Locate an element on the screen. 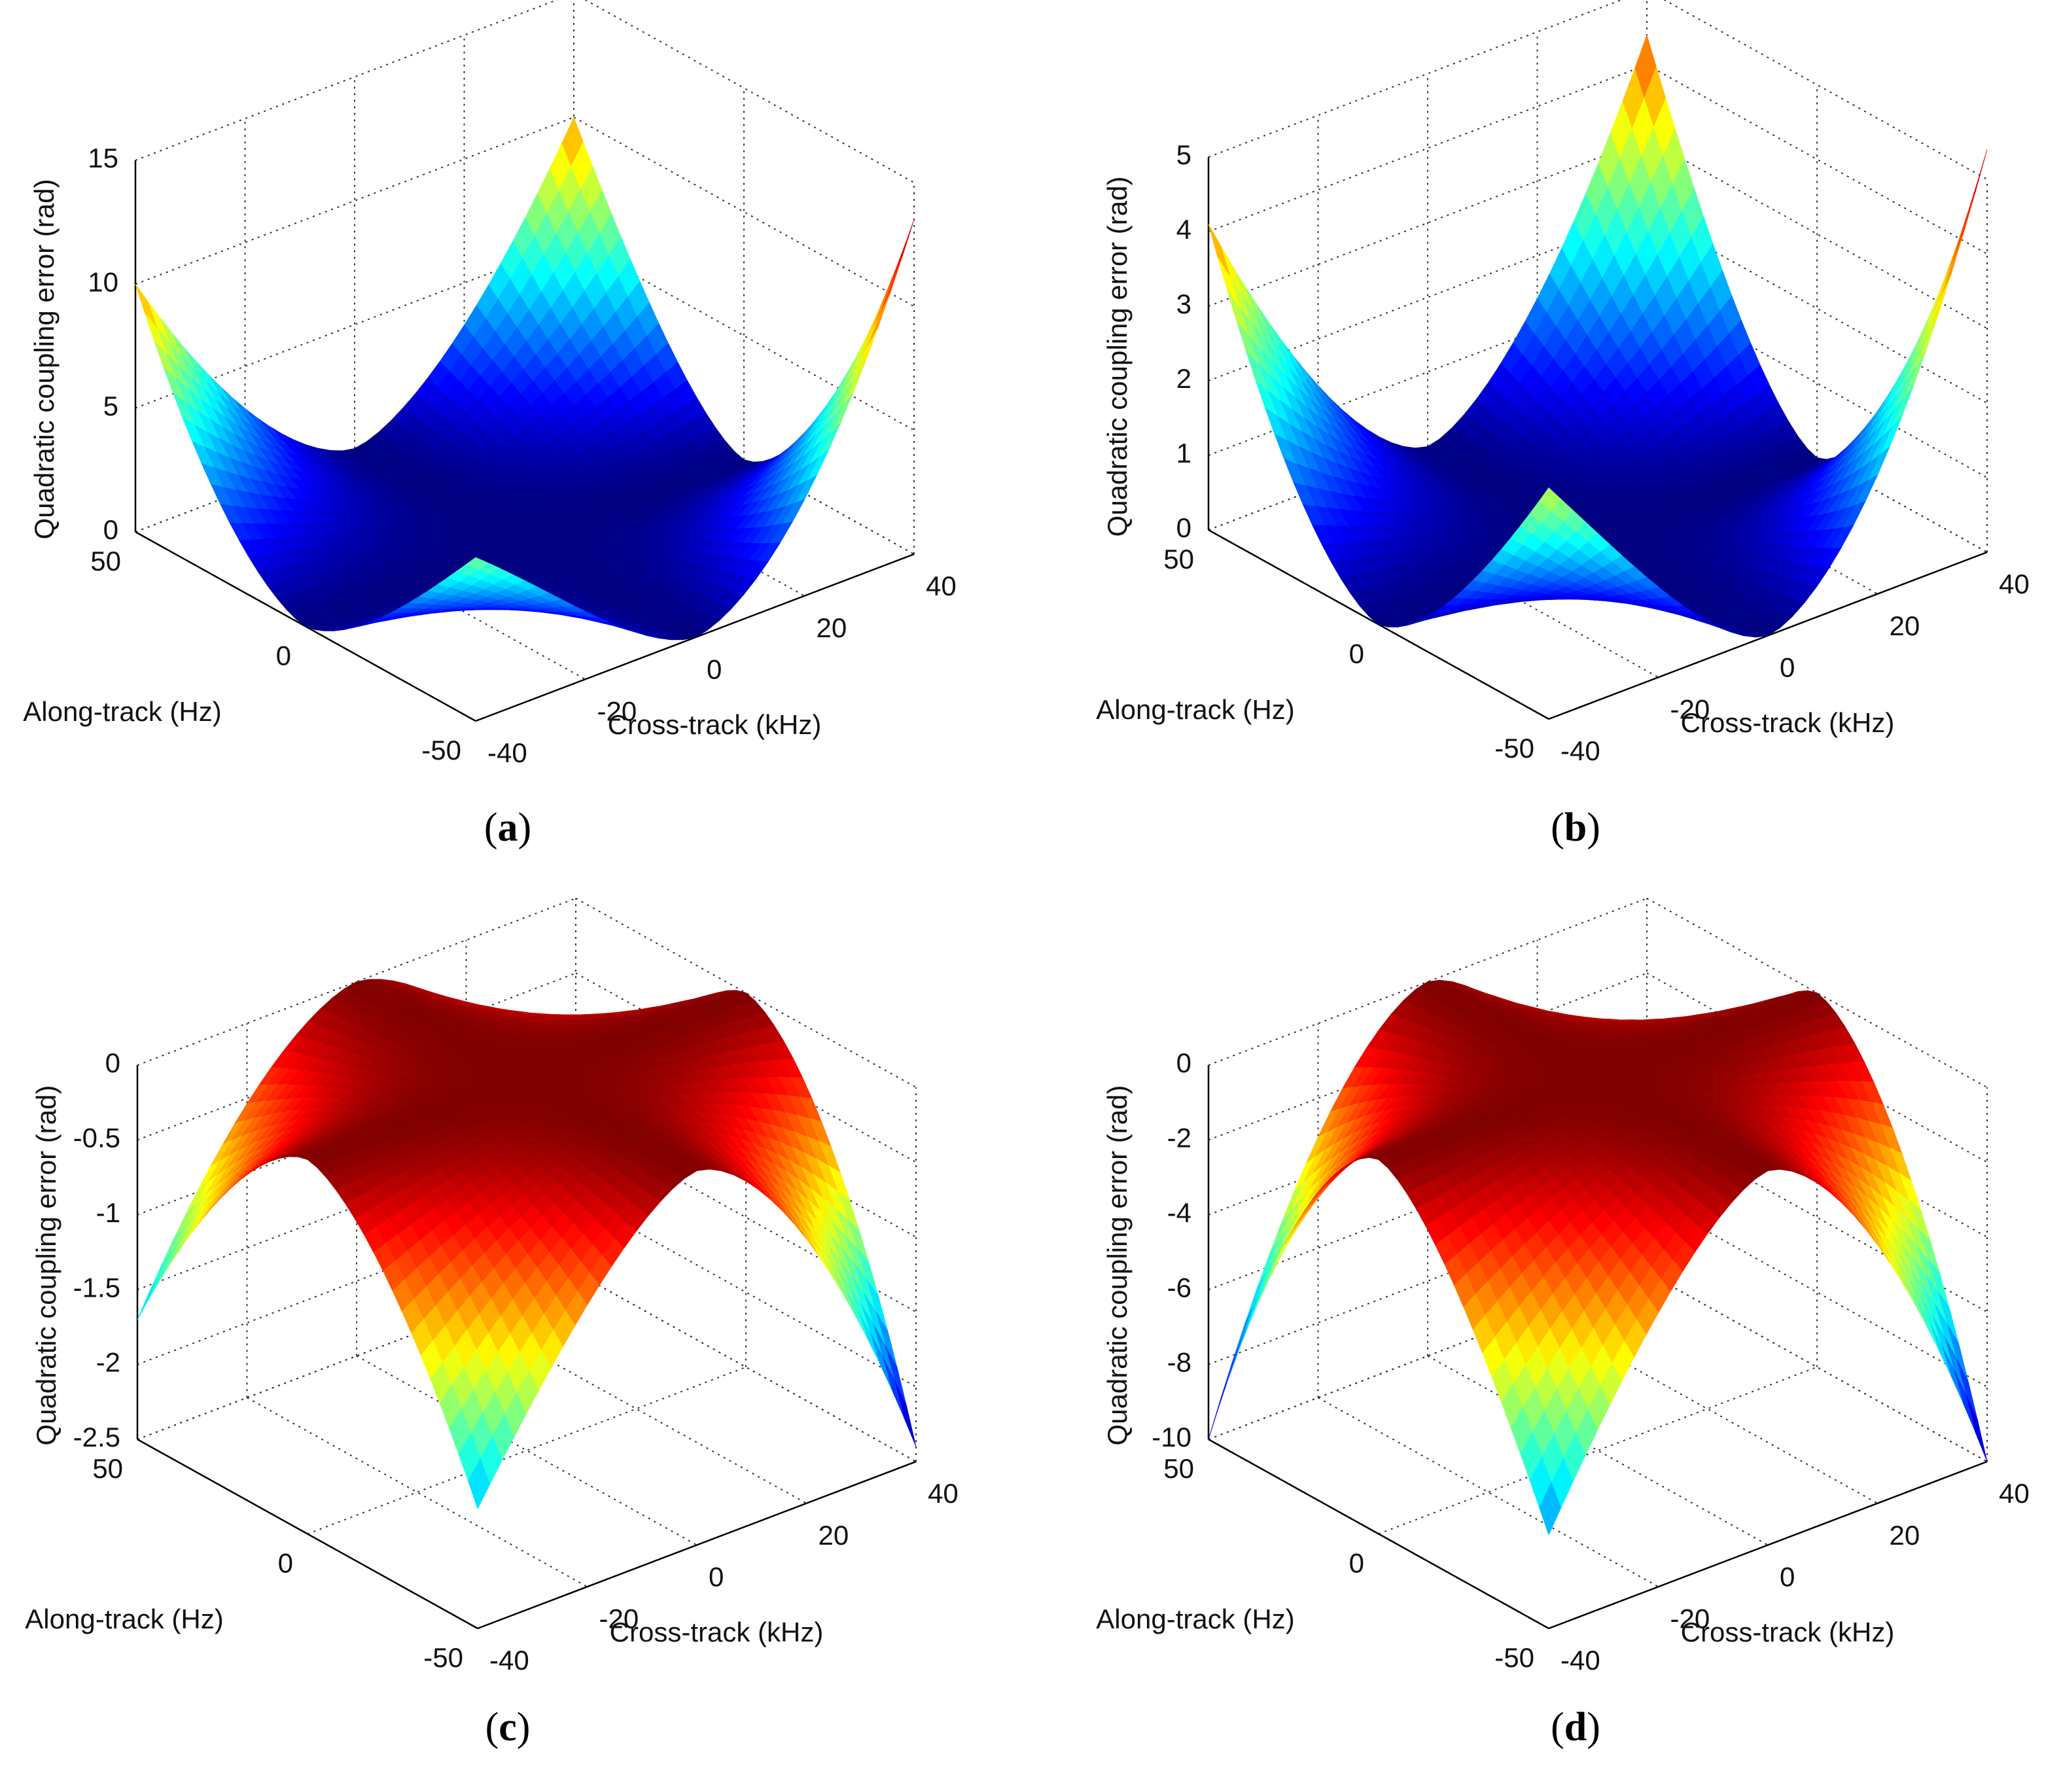 This screenshot has width=2063, height=1792. z-tick-label: 2 is located at coordinates (1183, 378).